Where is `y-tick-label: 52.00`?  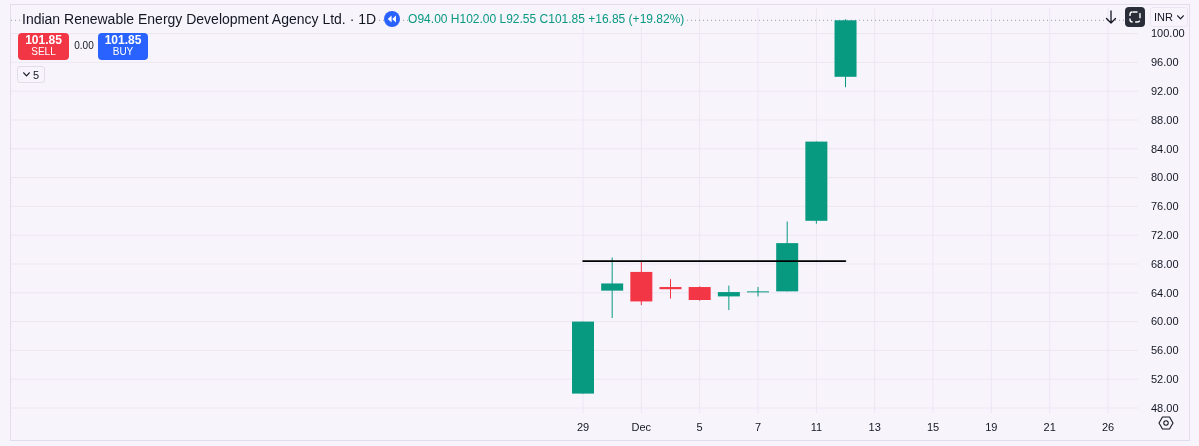 y-tick-label: 52.00 is located at coordinates (1165, 379).